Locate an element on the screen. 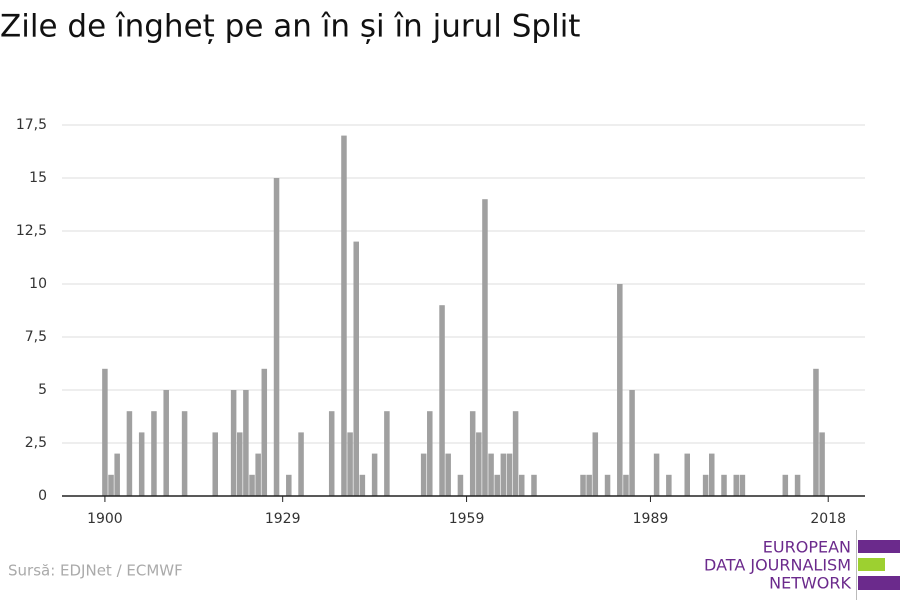  source: Sursă: EDJNet / ECMWF is located at coordinates (95, 571).